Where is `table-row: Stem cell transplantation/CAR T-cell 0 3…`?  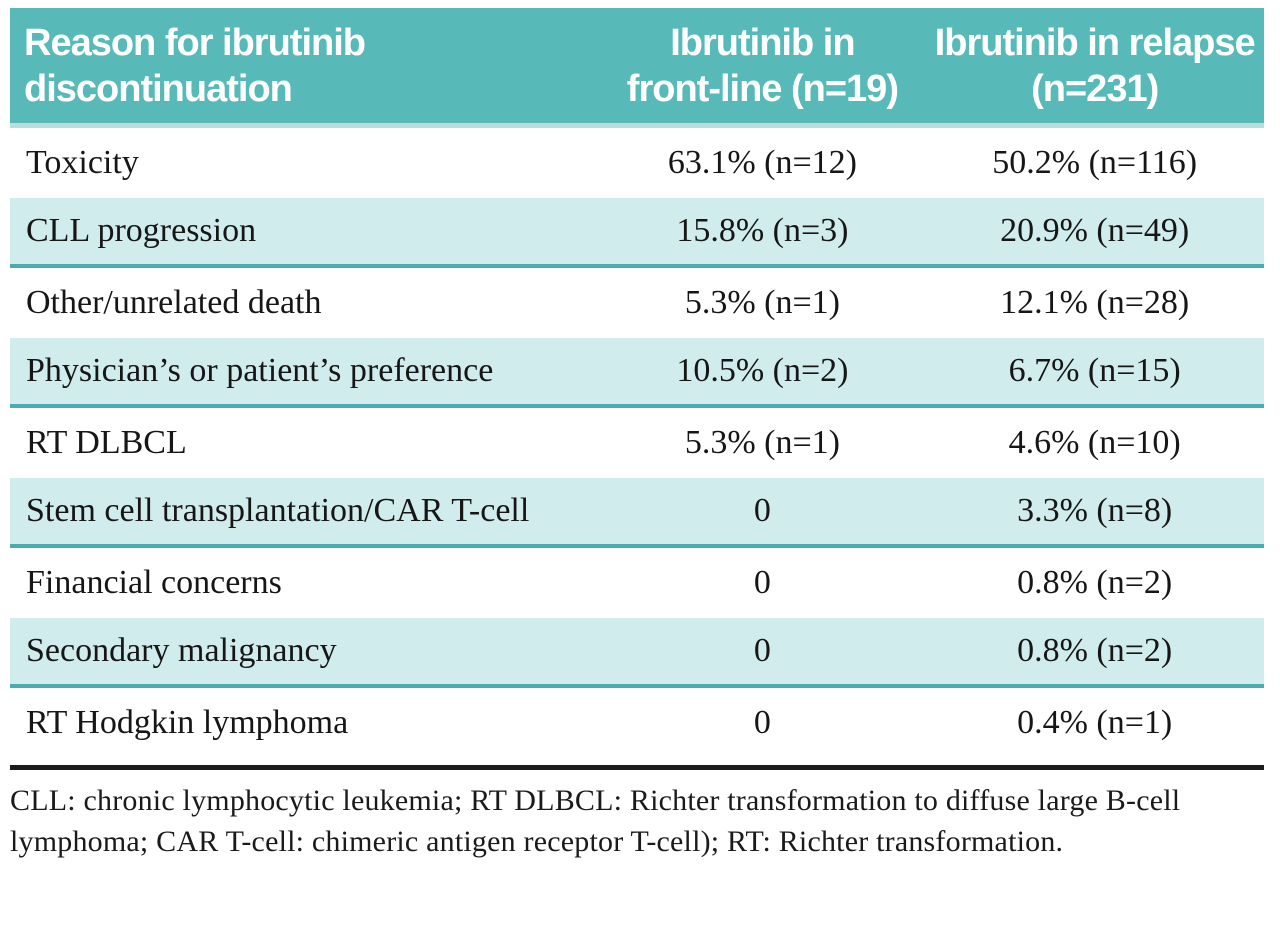
table-row: Stem cell transplantation/CAR T-cell 0 3… is located at coordinates (637, 513).